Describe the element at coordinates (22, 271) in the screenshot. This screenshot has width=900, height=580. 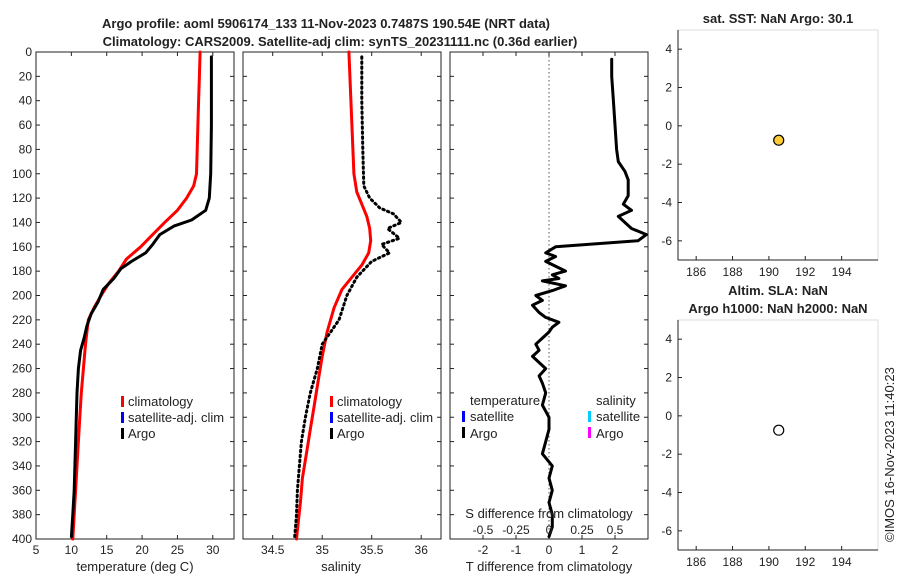
I see `y-tick-label: 180` at that location.